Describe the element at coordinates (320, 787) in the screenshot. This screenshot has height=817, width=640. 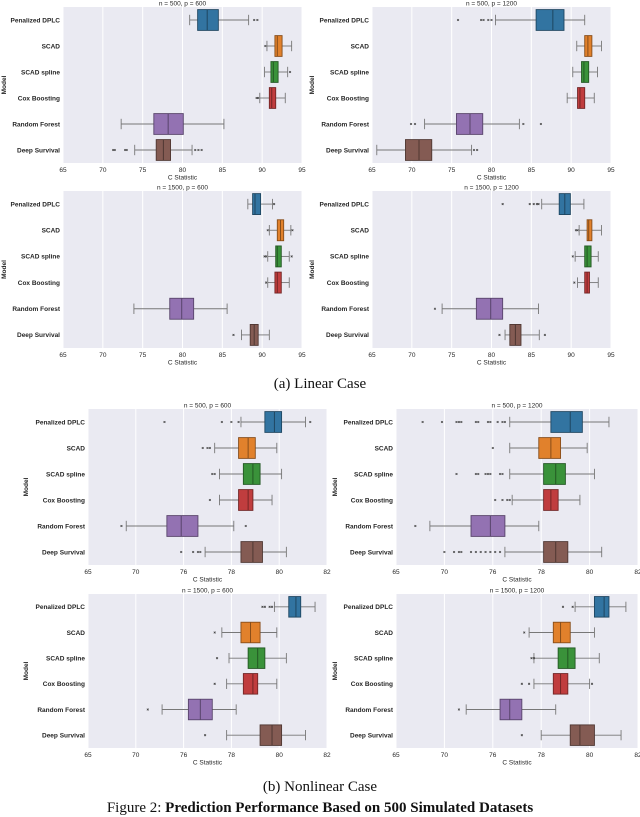
I see `subcaption-nonlinear: (b) Nonlinear Case` at that location.